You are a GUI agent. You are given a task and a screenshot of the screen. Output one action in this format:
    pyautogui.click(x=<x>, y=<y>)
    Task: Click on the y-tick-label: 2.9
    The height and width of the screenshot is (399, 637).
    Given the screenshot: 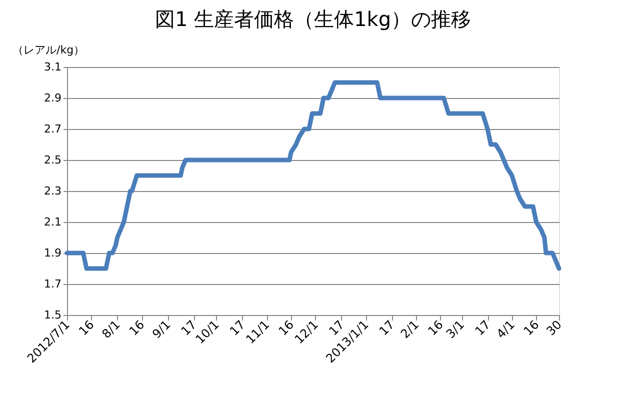 What is the action you would take?
    pyautogui.click(x=53, y=98)
    